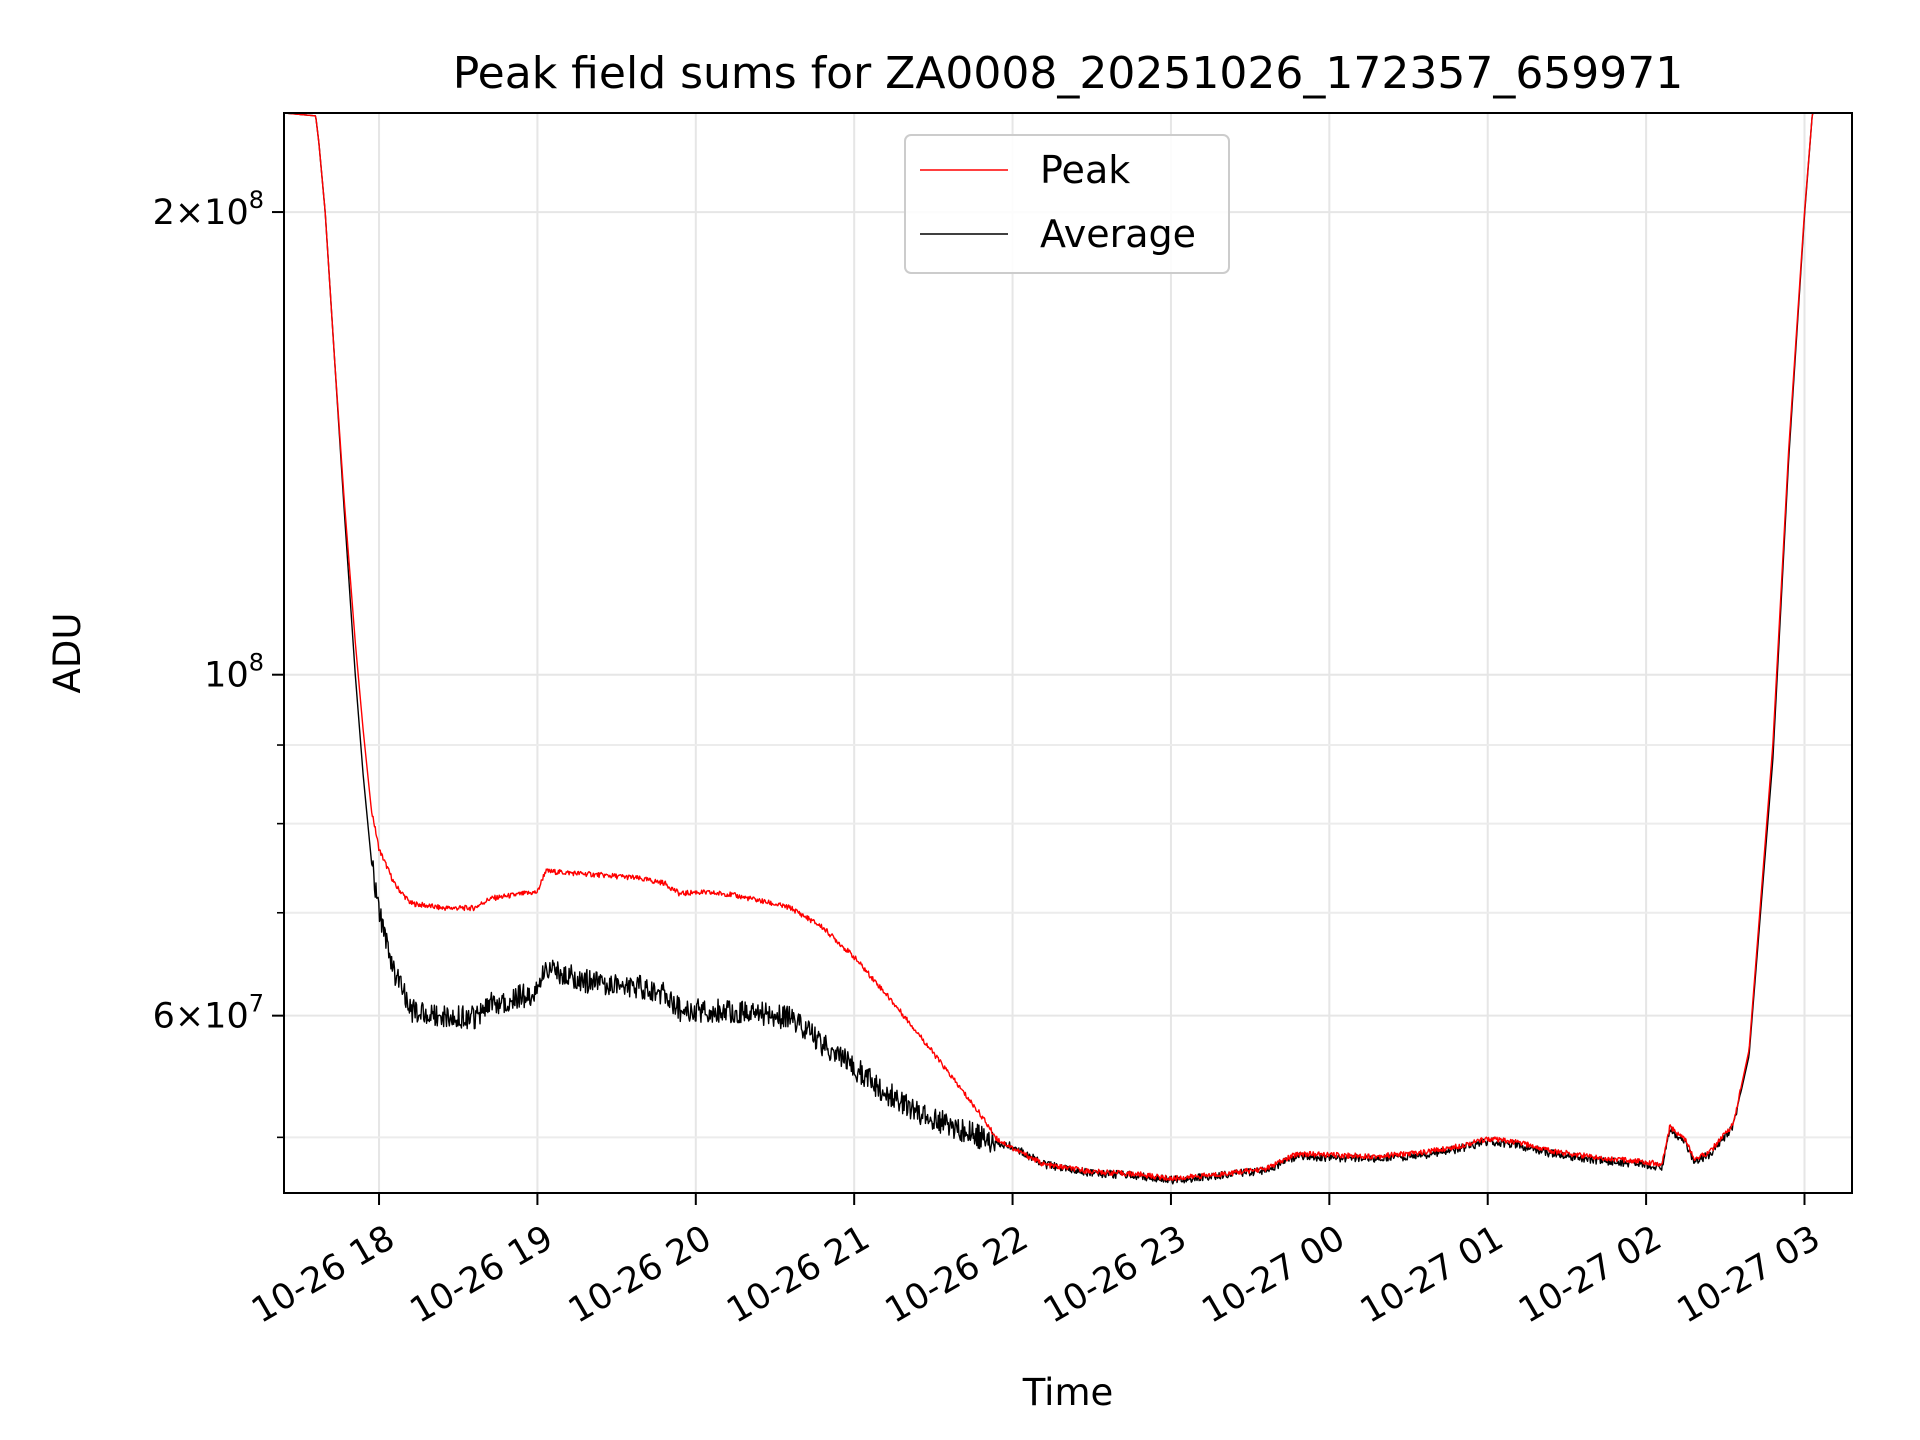  I want to click on y-tick-label: 2×108, so click(208, 209).